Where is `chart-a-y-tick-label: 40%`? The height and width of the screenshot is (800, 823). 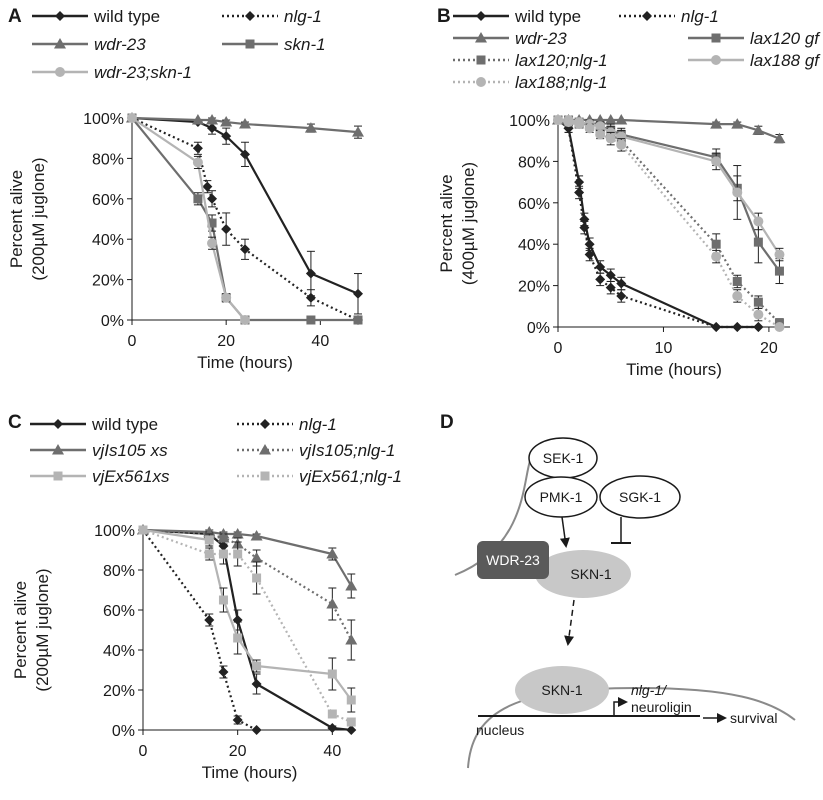 chart-a-y-tick-label: 40% is located at coordinates (108, 240).